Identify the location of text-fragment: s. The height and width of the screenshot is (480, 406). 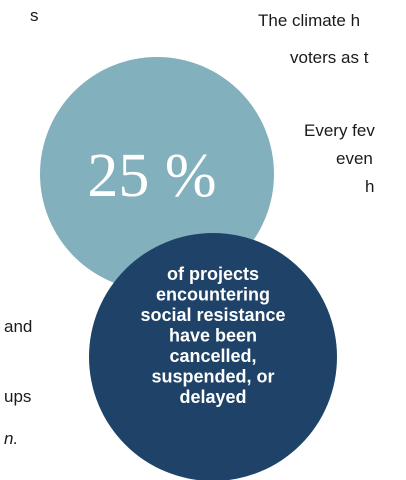
(34, 15).